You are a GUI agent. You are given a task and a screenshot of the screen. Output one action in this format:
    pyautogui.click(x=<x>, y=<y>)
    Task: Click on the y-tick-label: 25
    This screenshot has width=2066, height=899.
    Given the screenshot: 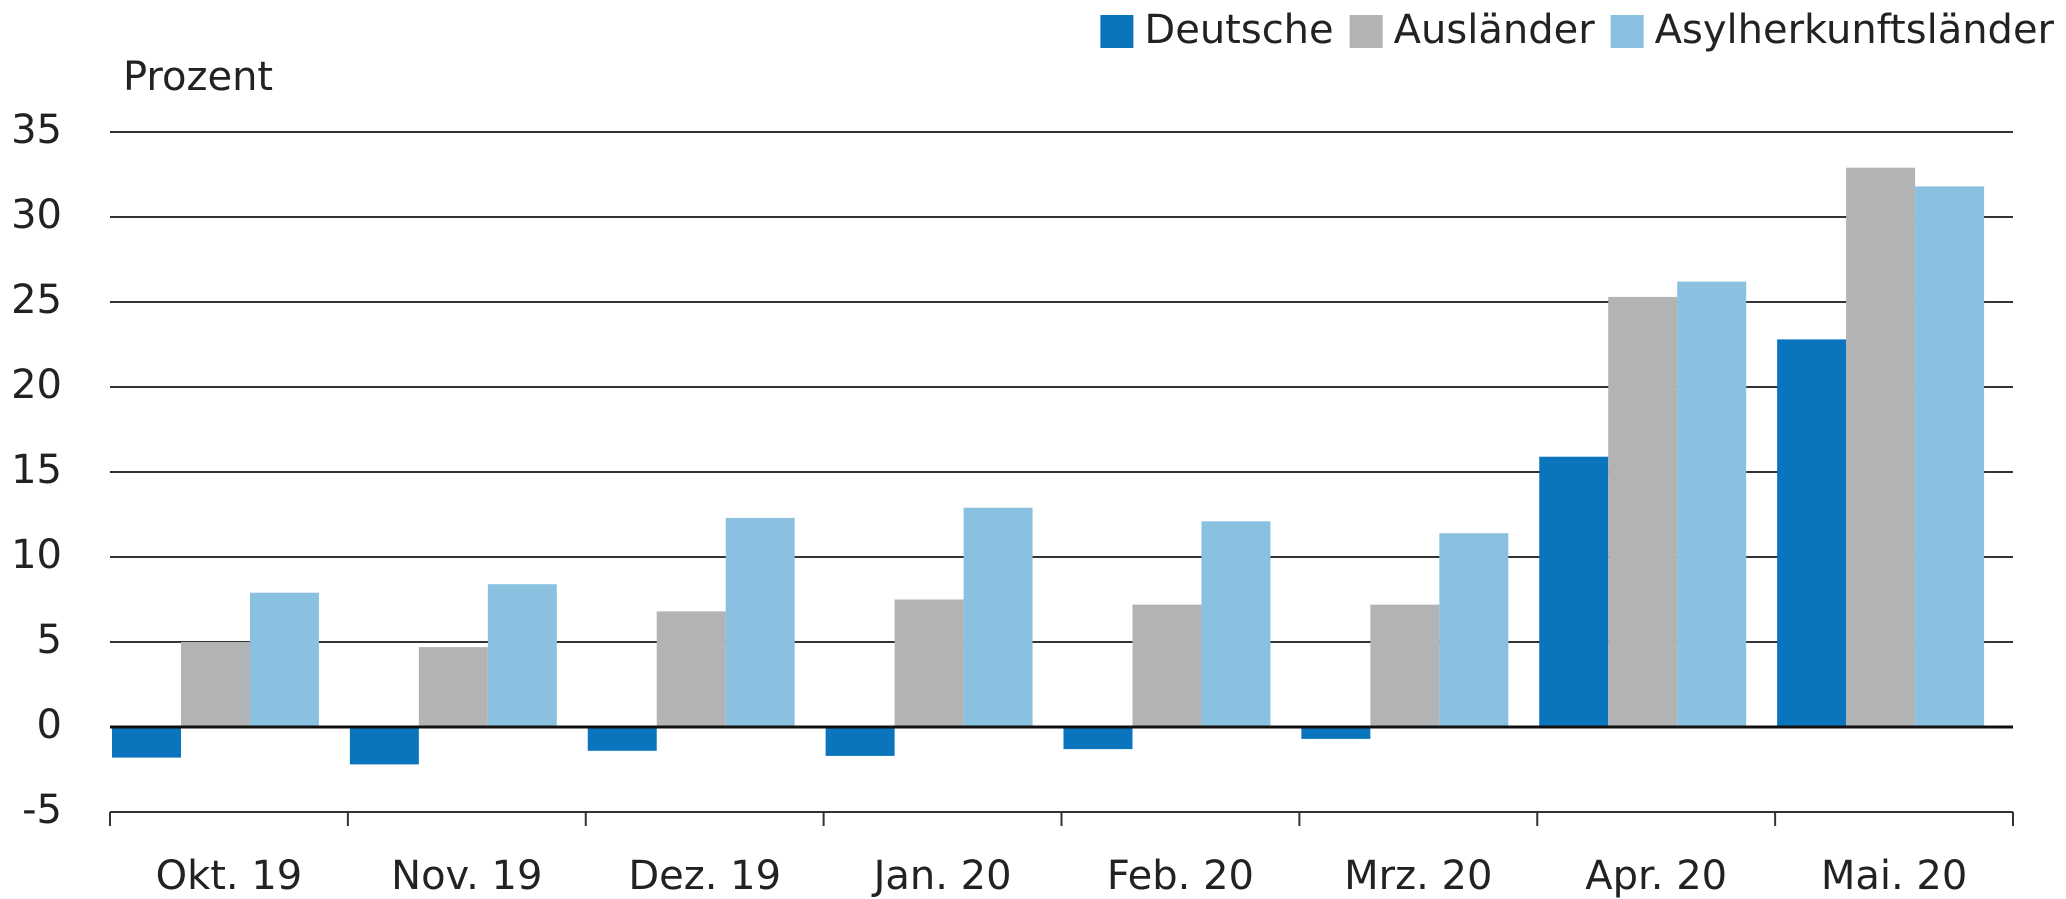 What is the action you would take?
    pyautogui.click(x=36, y=300)
    